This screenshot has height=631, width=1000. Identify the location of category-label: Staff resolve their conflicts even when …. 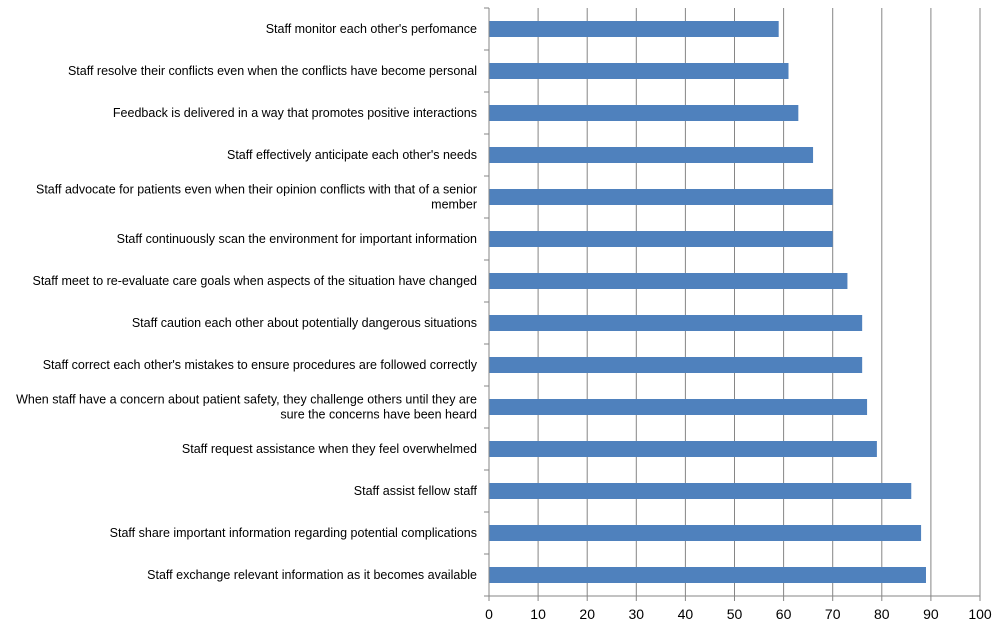
(272, 71).